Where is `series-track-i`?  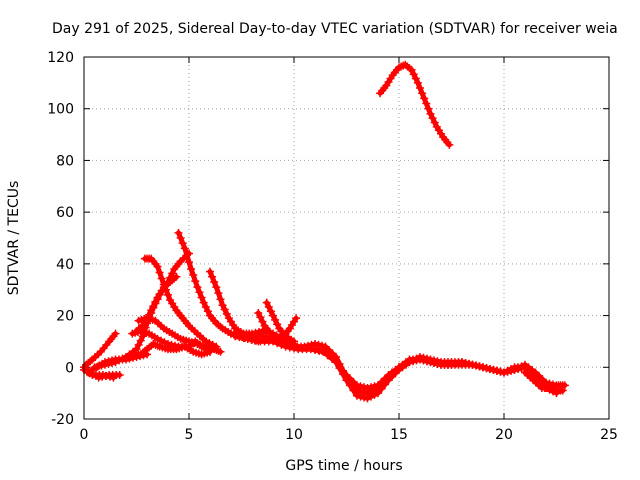
series-track-i is located at coordinates (180, 302).